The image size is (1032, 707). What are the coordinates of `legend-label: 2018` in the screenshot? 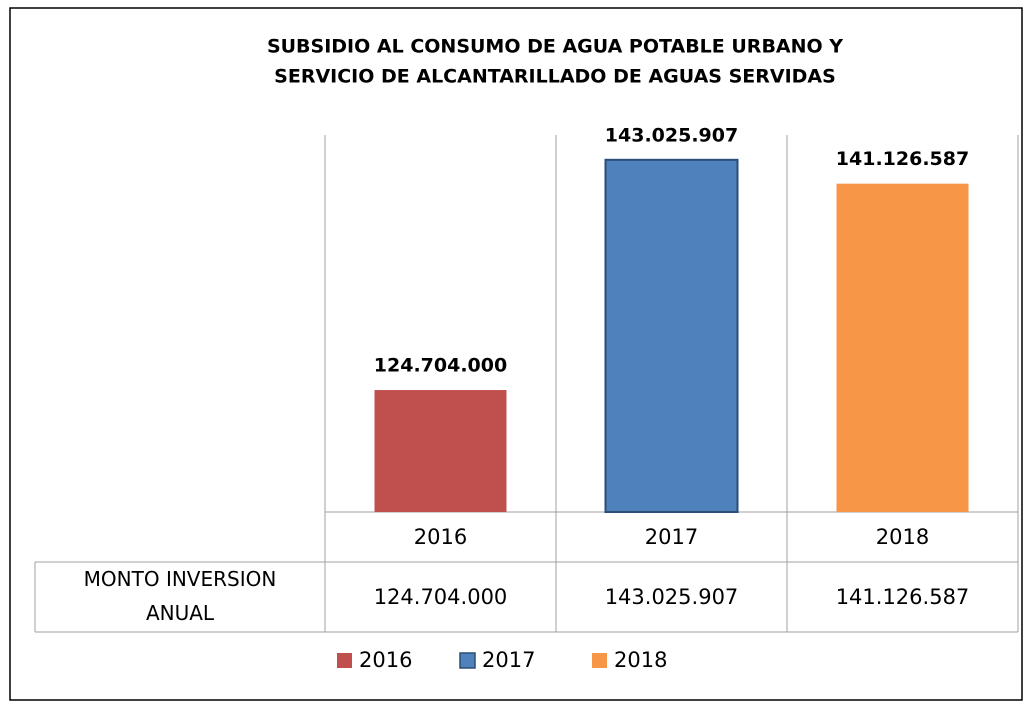 It's located at (640, 660).